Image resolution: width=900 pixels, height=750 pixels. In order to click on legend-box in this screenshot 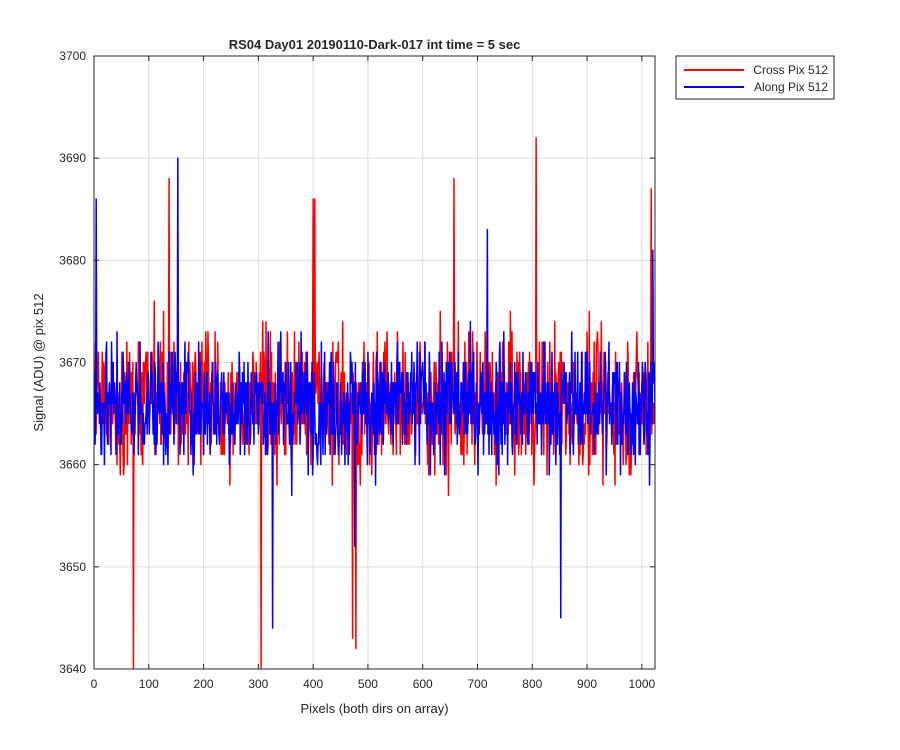, I will do `click(755, 77)`.